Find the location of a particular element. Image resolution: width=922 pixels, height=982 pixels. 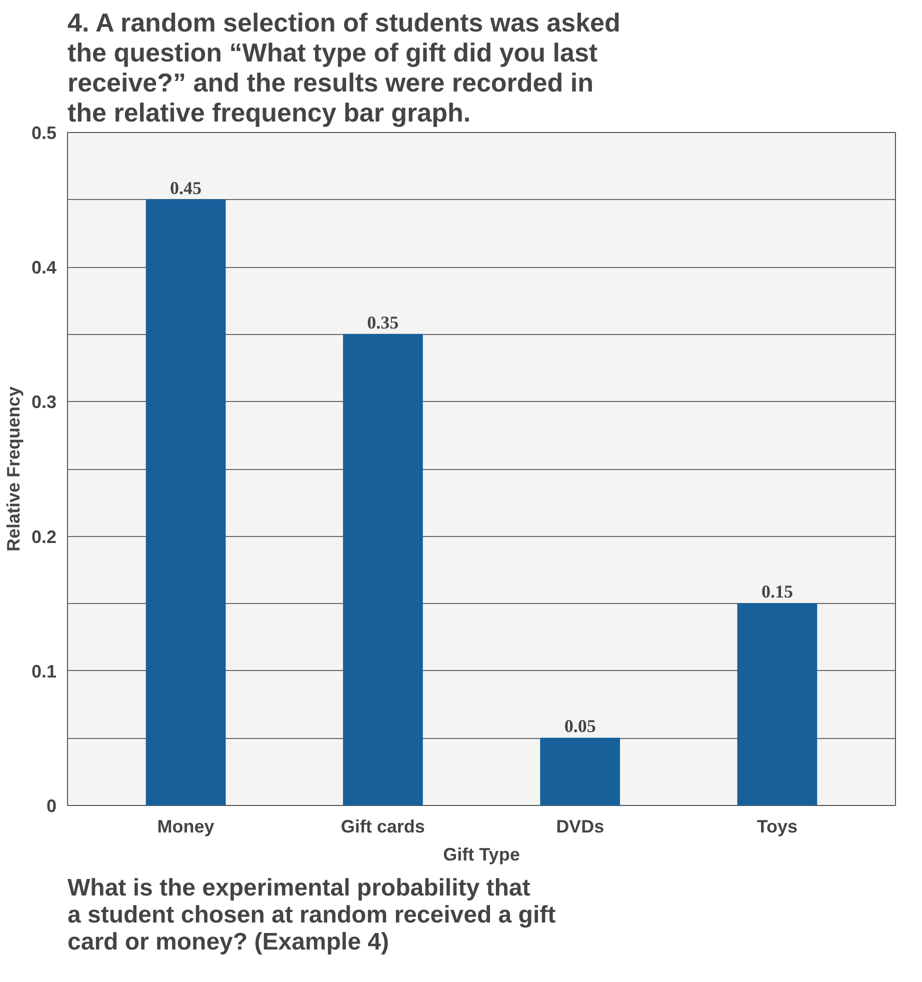

x-axis-title: Gift Type is located at coordinates (481, 854).